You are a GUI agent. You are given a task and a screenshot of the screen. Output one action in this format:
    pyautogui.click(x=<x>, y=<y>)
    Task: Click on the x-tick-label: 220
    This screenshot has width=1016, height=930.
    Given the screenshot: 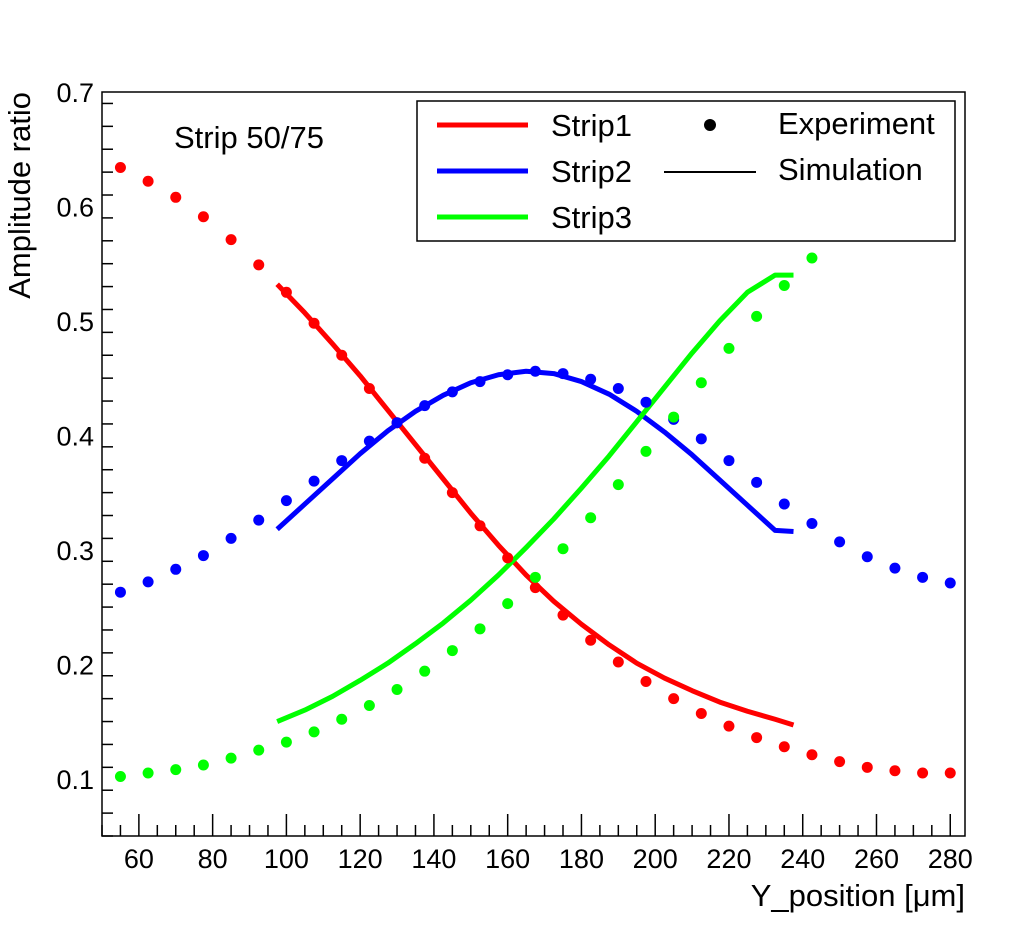 What is the action you would take?
    pyautogui.click(x=728, y=859)
    